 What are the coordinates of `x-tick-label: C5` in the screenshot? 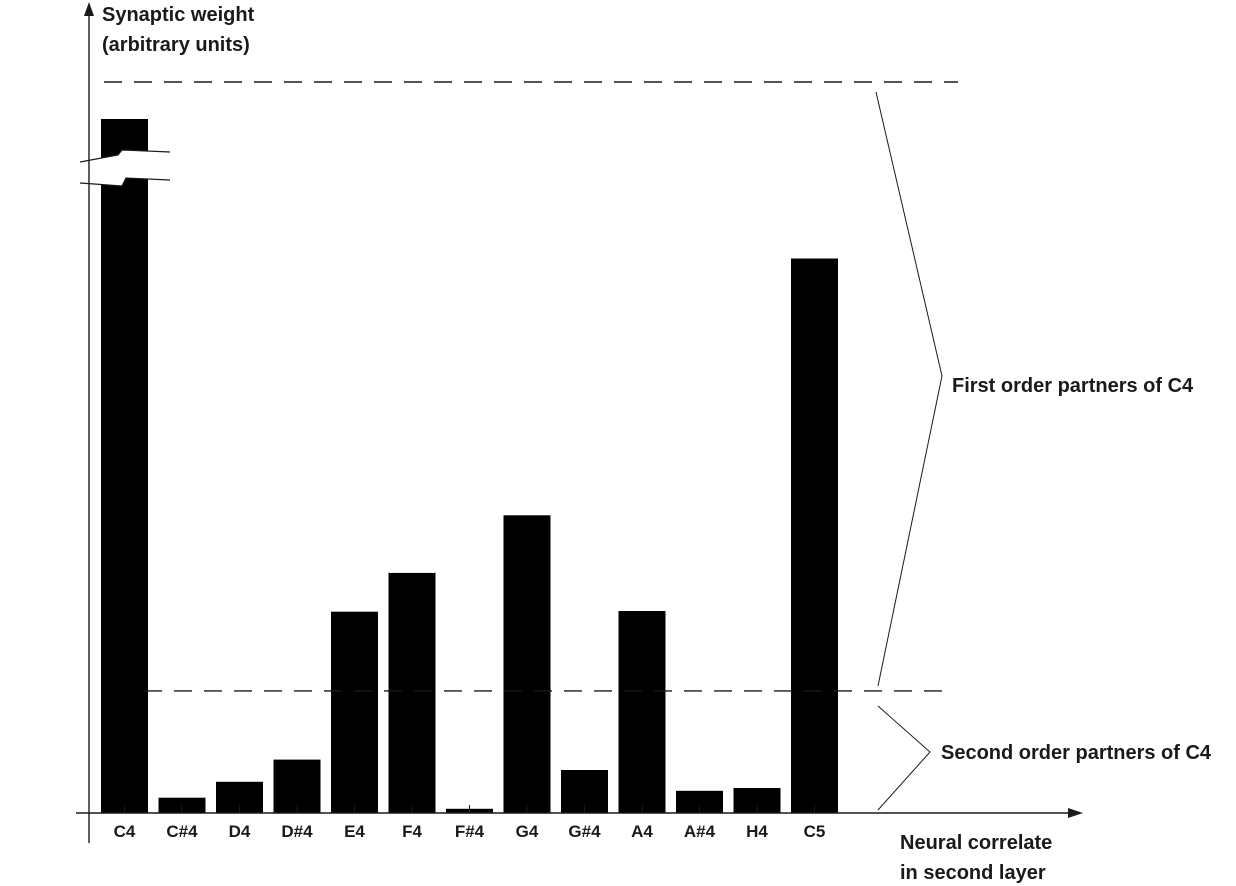 It's located at (815, 831).